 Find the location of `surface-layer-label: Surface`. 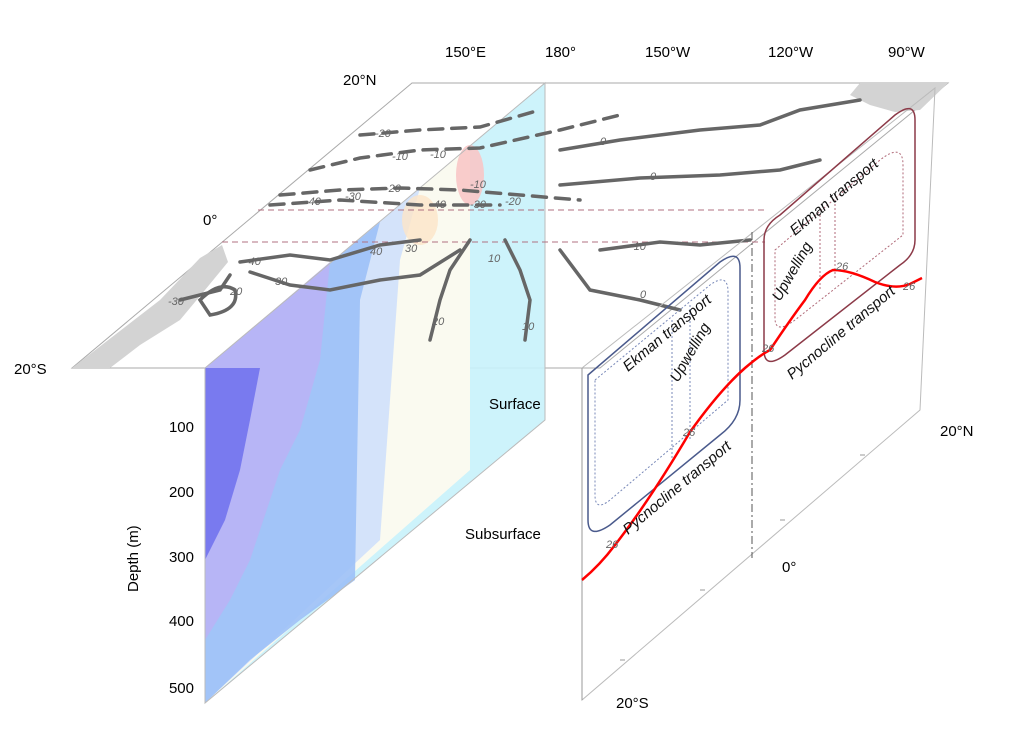

surface-layer-label: Surface is located at coordinates (515, 404).